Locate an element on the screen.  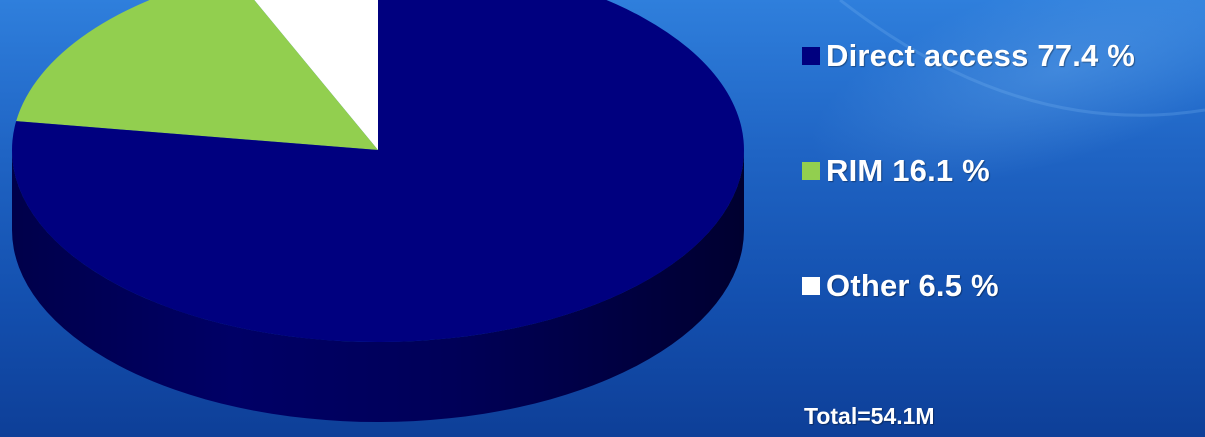
legend-item-rim: RIM 16.1 % is located at coordinates (896, 171).